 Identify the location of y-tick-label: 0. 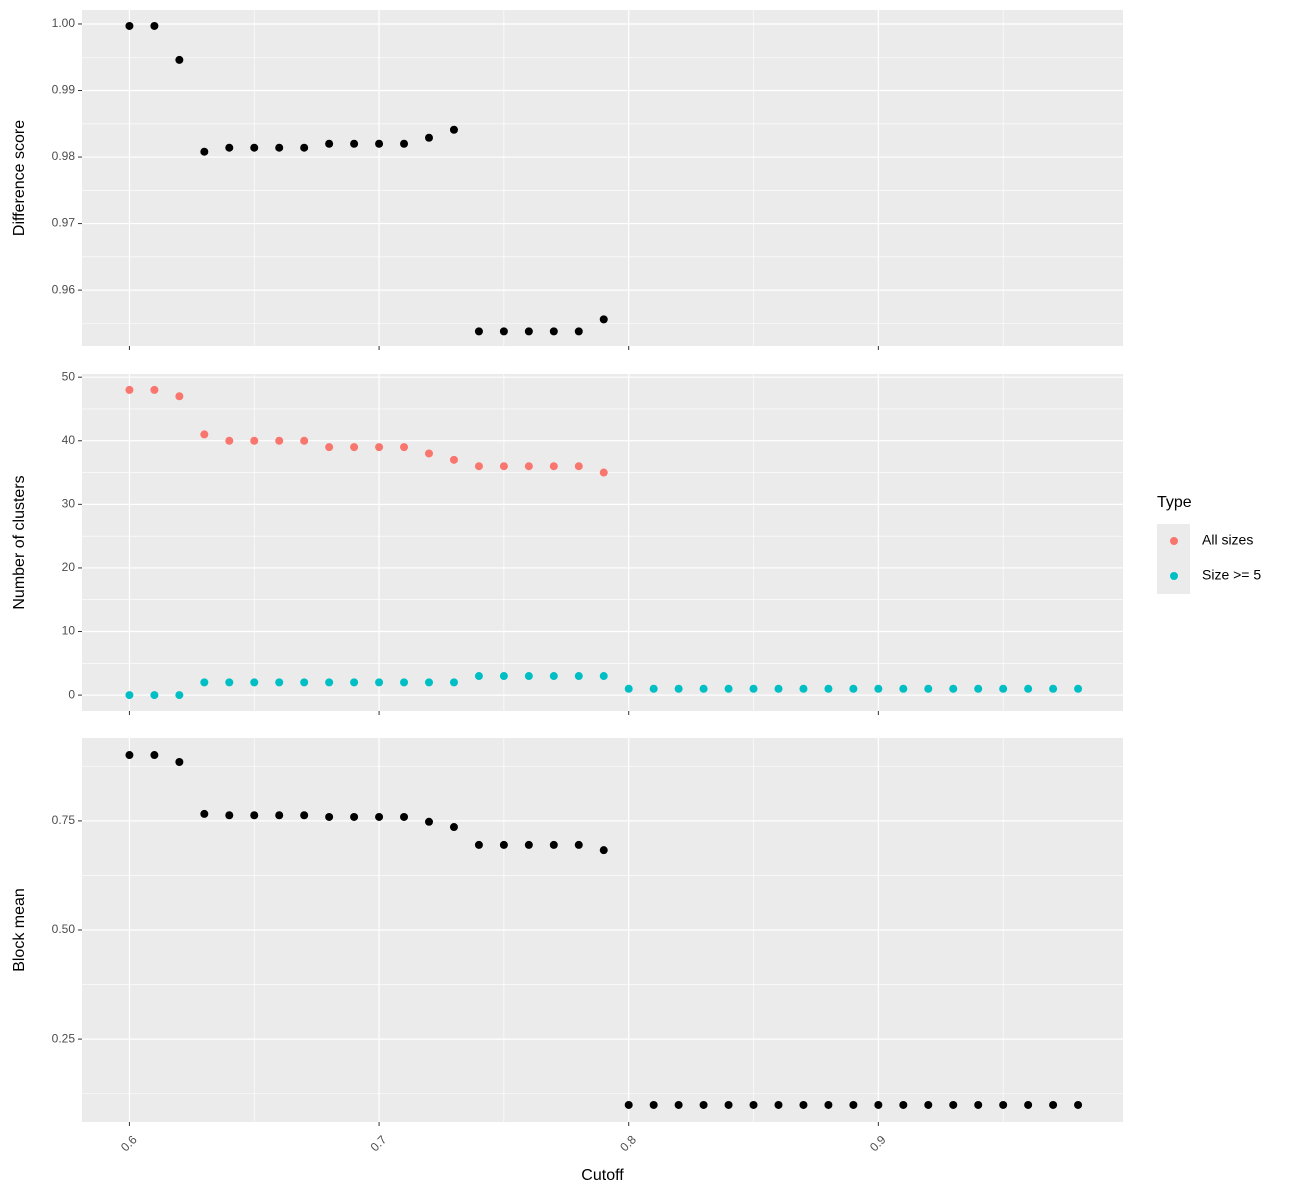
(71, 694).